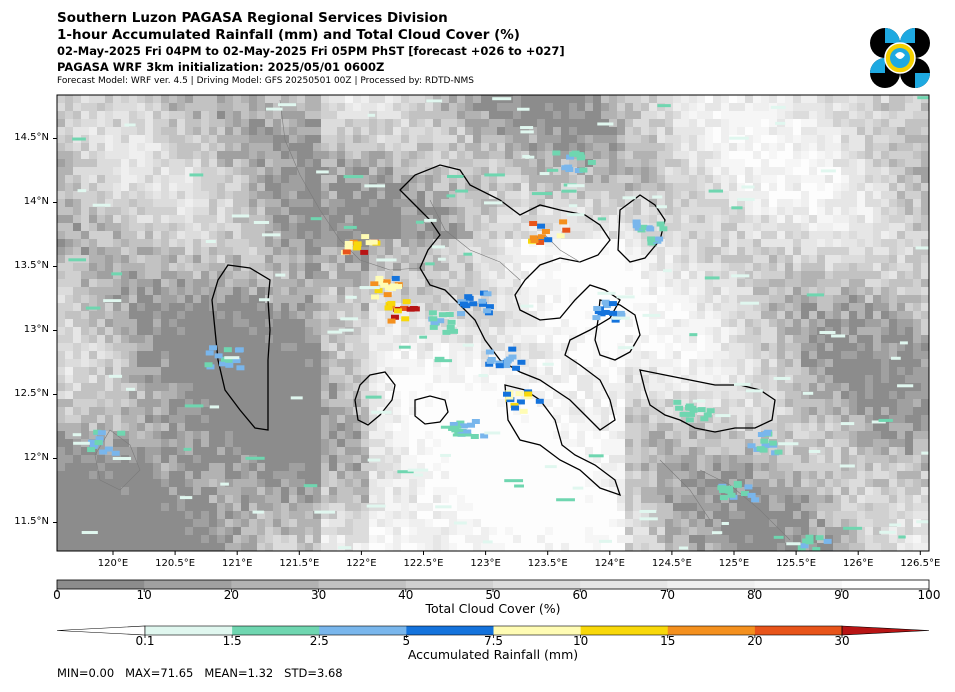  Describe the element at coordinates (406, 641) in the screenshot. I see `rain-colorbar-tick-label: 5` at that location.